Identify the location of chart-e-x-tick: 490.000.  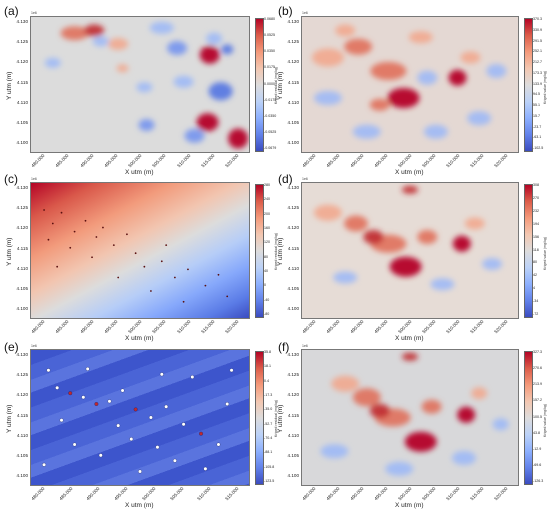
(93, 494).